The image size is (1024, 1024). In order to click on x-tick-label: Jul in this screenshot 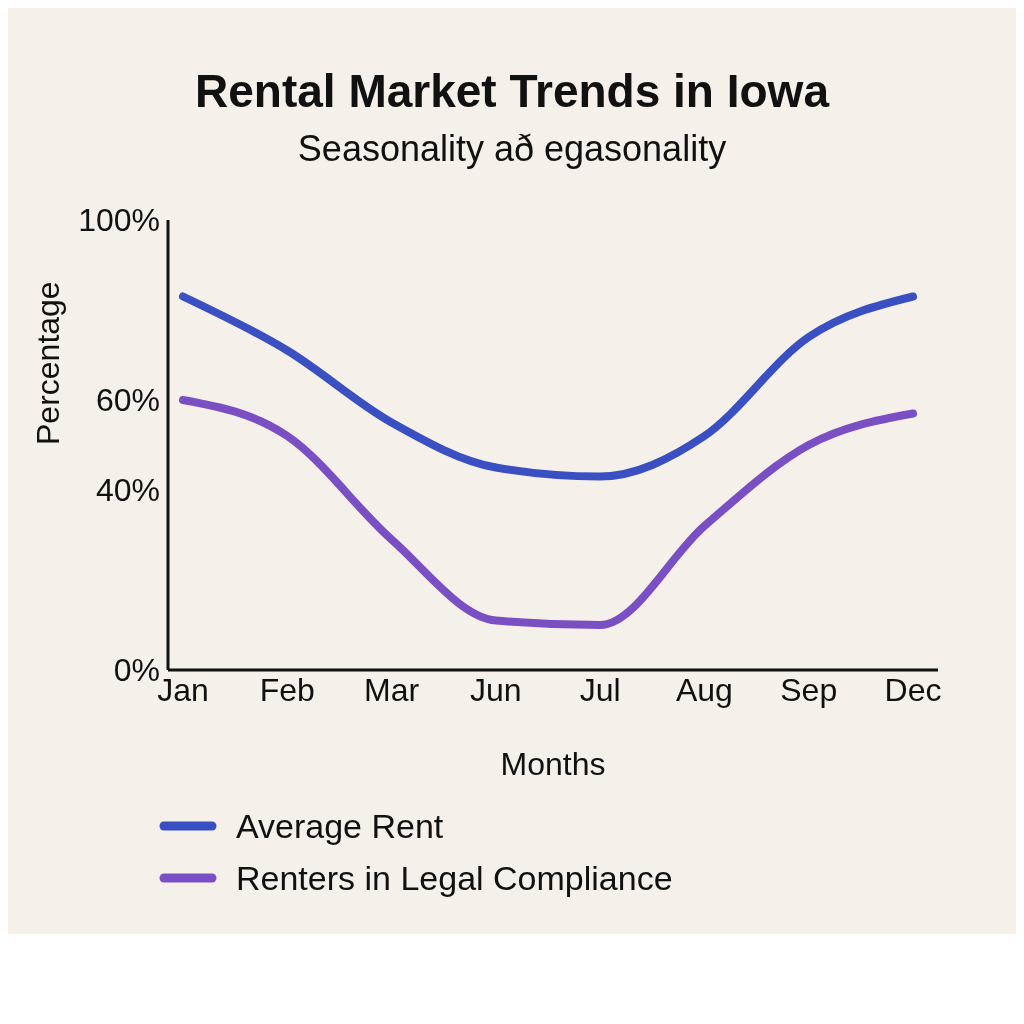, I will do `click(600, 689)`.